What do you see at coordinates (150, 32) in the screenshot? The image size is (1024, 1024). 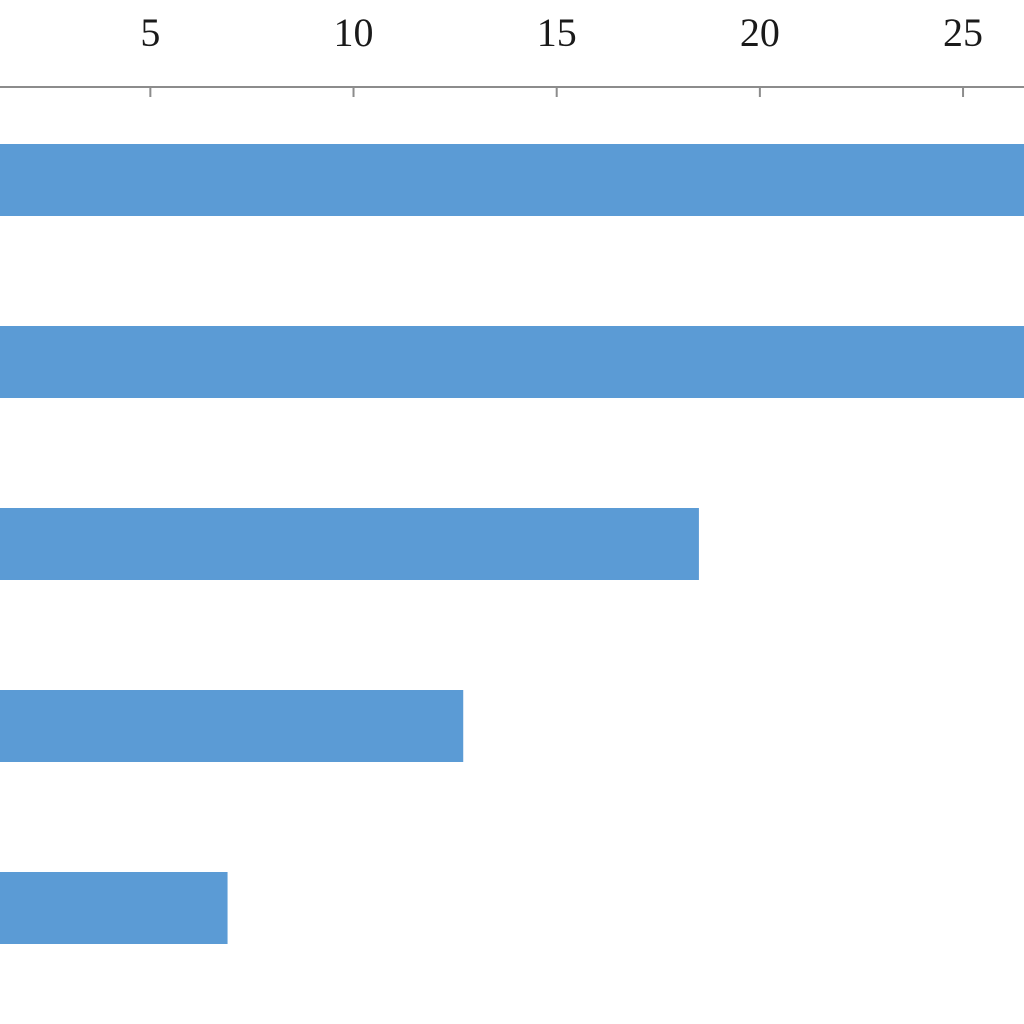 I see `x-tick-label: 5` at bounding box center [150, 32].